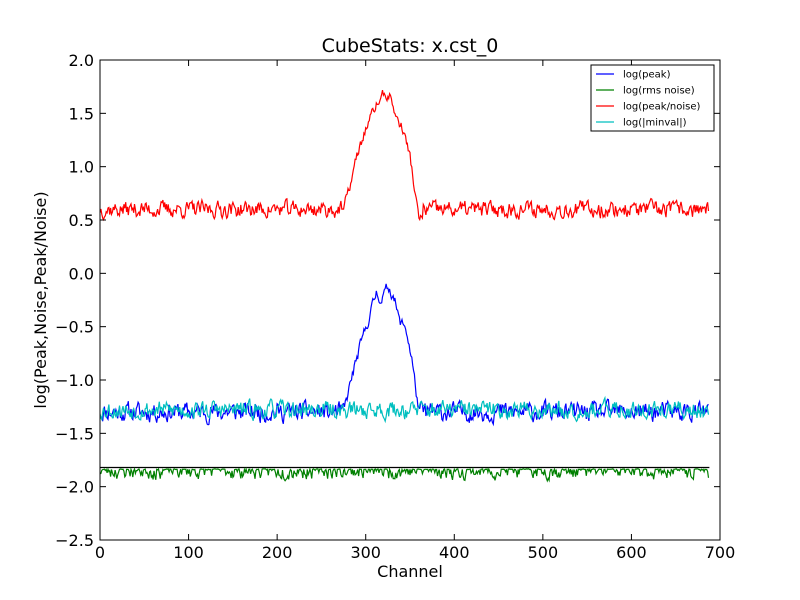 The height and width of the screenshot is (600, 800). I want to click on legend-label: log(peak), so click(647, 75).